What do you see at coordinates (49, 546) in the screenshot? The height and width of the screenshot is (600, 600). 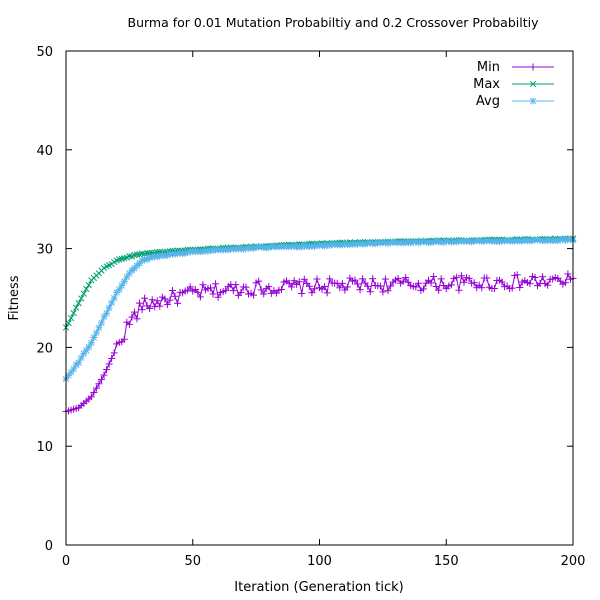 I see `y-tick-label: 0` at bounding box center [49, 546].